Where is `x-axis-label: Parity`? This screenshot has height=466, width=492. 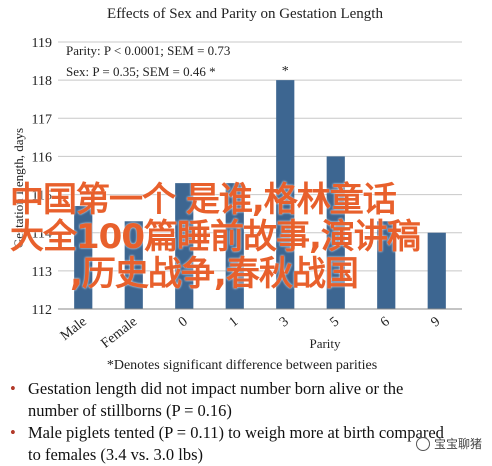 x-axis-label: Parity is located at coordinates (325, 343).